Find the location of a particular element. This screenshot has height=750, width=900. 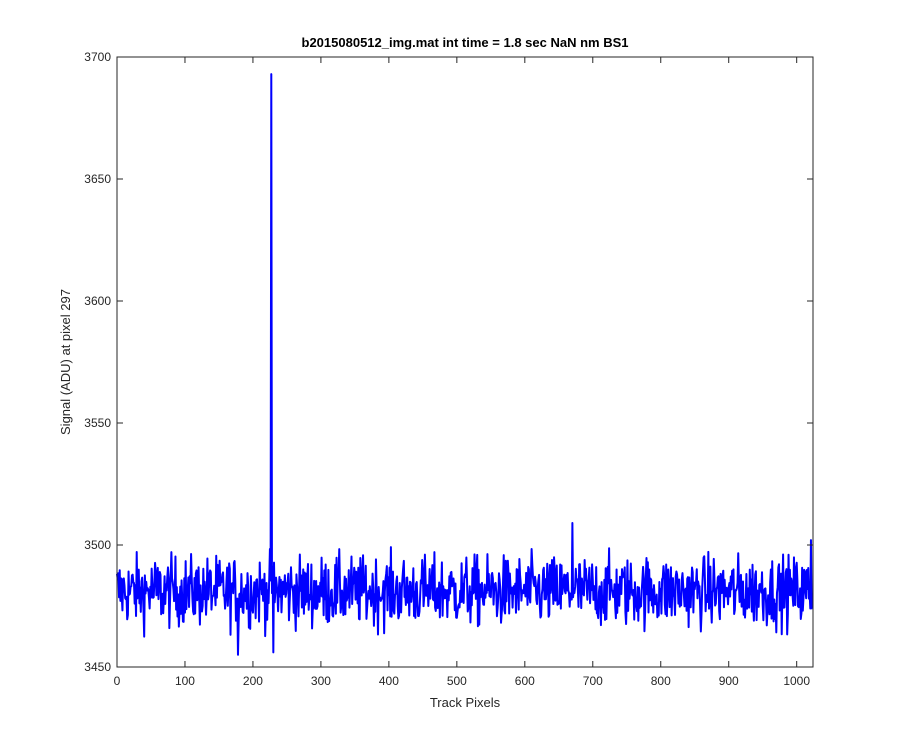

x-tick-label: 0 is located at coordinates (117, 681).